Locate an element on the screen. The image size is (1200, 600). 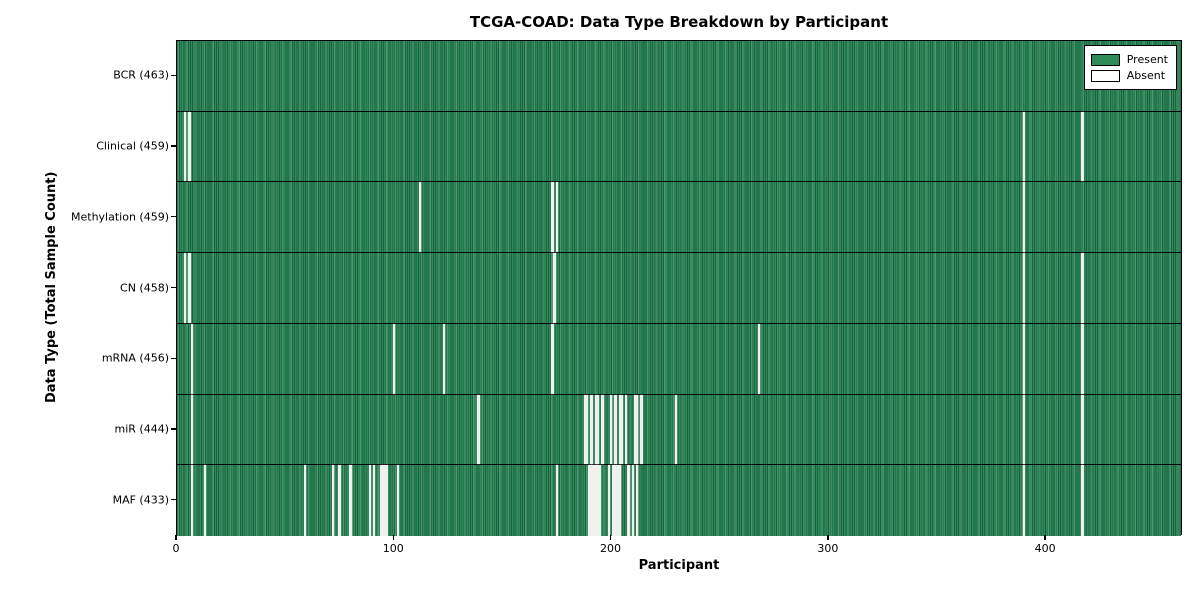
legend-item-present: Present is located at coordinates (1129, 59).